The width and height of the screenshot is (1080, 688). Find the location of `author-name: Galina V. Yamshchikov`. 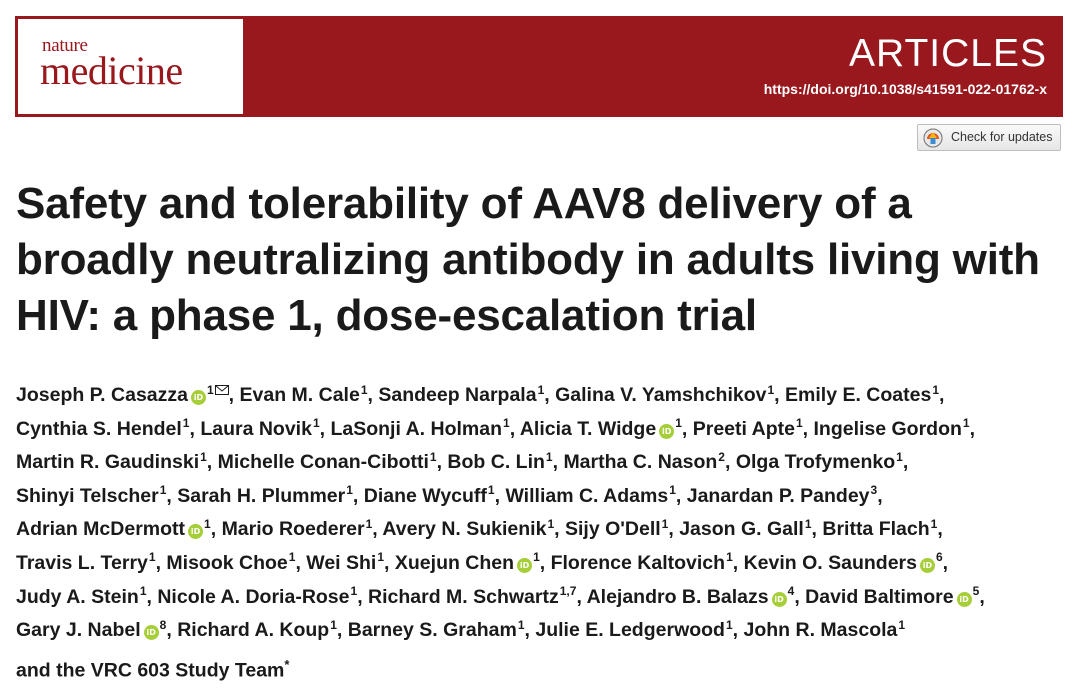

author-name: Galina V. Yamshchikov is located at coordinates (661, 395).